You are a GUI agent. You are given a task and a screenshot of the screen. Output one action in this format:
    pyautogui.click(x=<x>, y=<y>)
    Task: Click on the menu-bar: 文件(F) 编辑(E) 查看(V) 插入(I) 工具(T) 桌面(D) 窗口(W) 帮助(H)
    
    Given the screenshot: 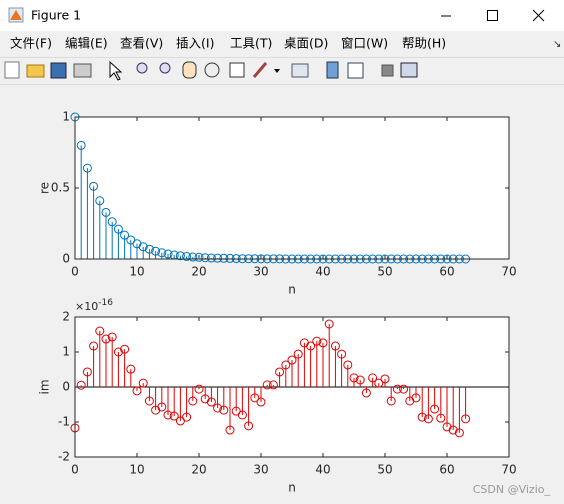 What is the action you would take?
    pyautogui.click(x=228, y=43)
    